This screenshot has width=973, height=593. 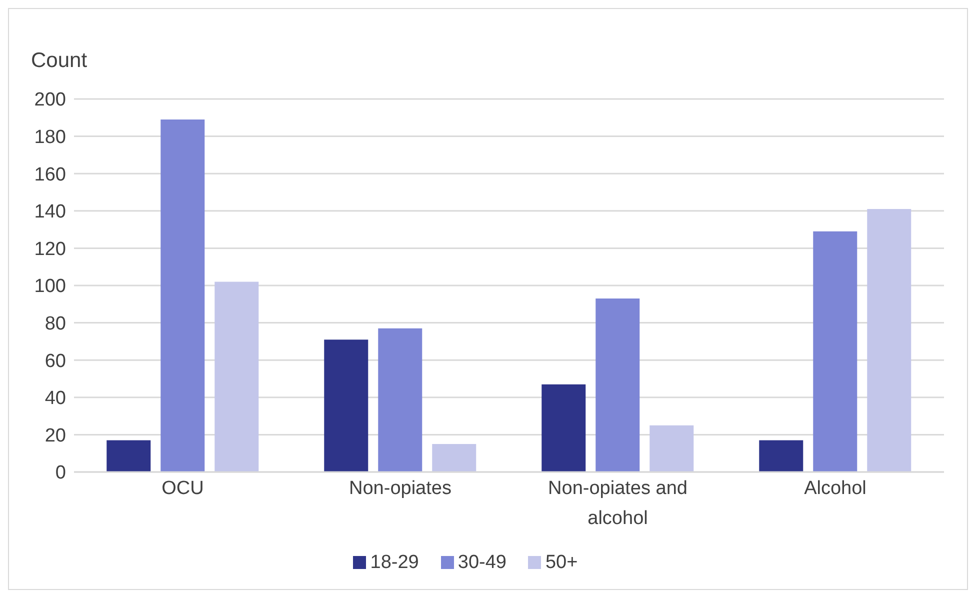 What do you see at coordinates (50, 212) in the screenshot?
I see `y-tick-label: 140` at bounding box center [50, 212].